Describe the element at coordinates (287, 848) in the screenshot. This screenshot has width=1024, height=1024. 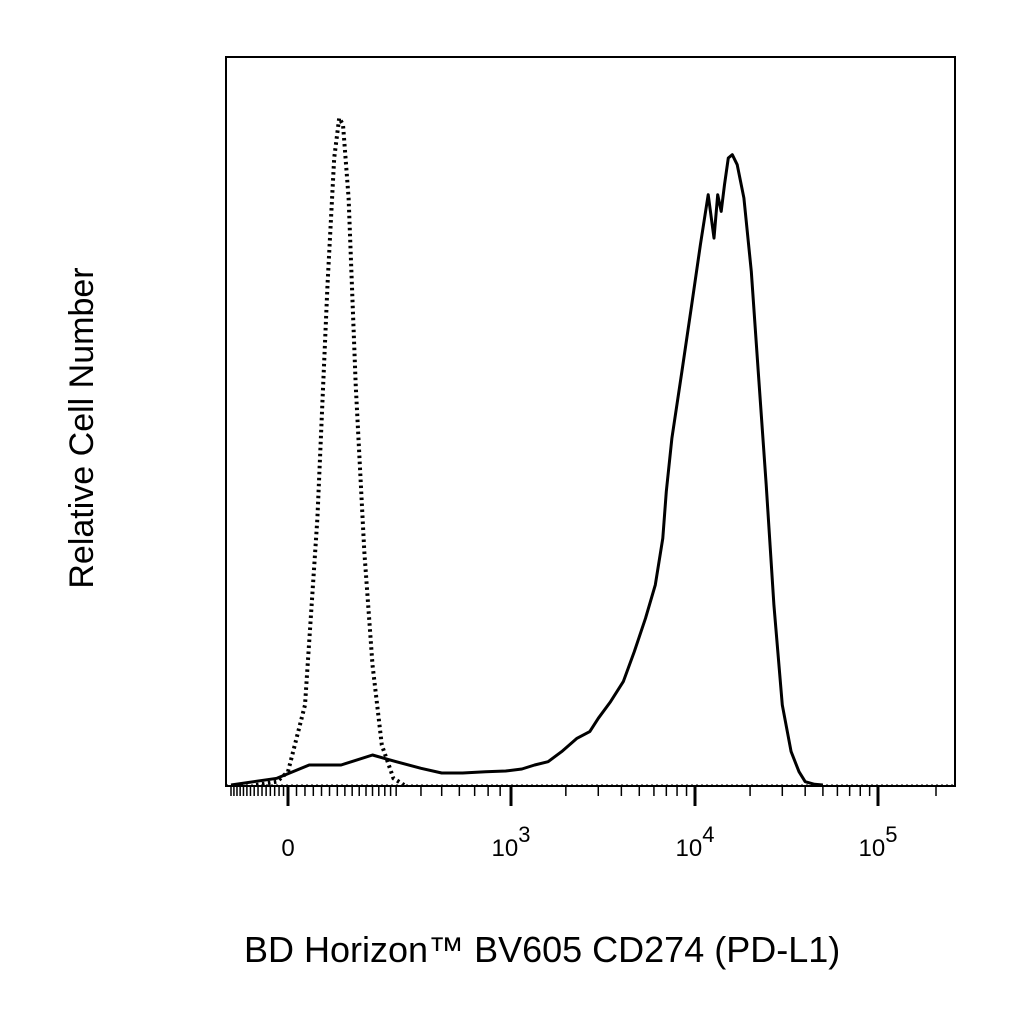
I see `x-tick-label: 0` at that location.